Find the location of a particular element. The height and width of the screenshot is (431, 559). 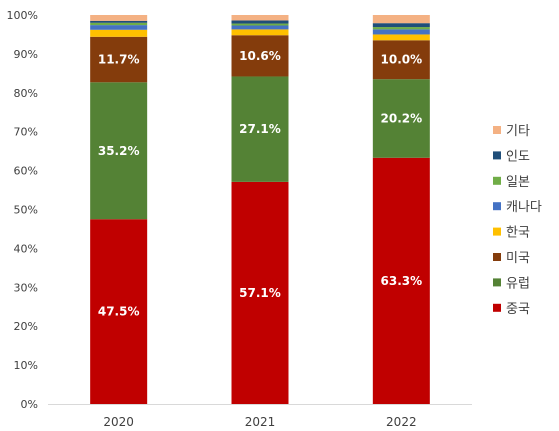

y-tick-label: 80% is located at coordinates (26, 93).